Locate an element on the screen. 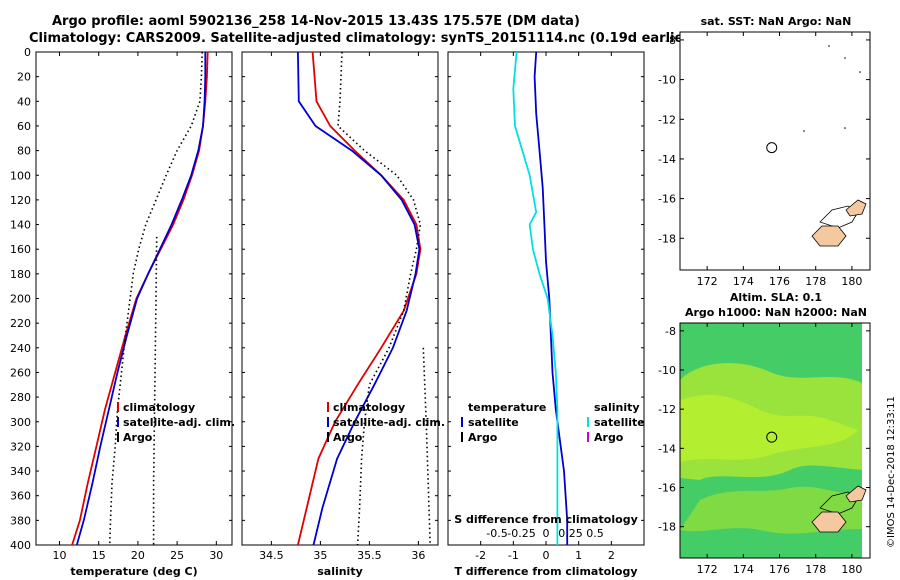  depth-tick-label: 180 is located at coordinates (20, 274).